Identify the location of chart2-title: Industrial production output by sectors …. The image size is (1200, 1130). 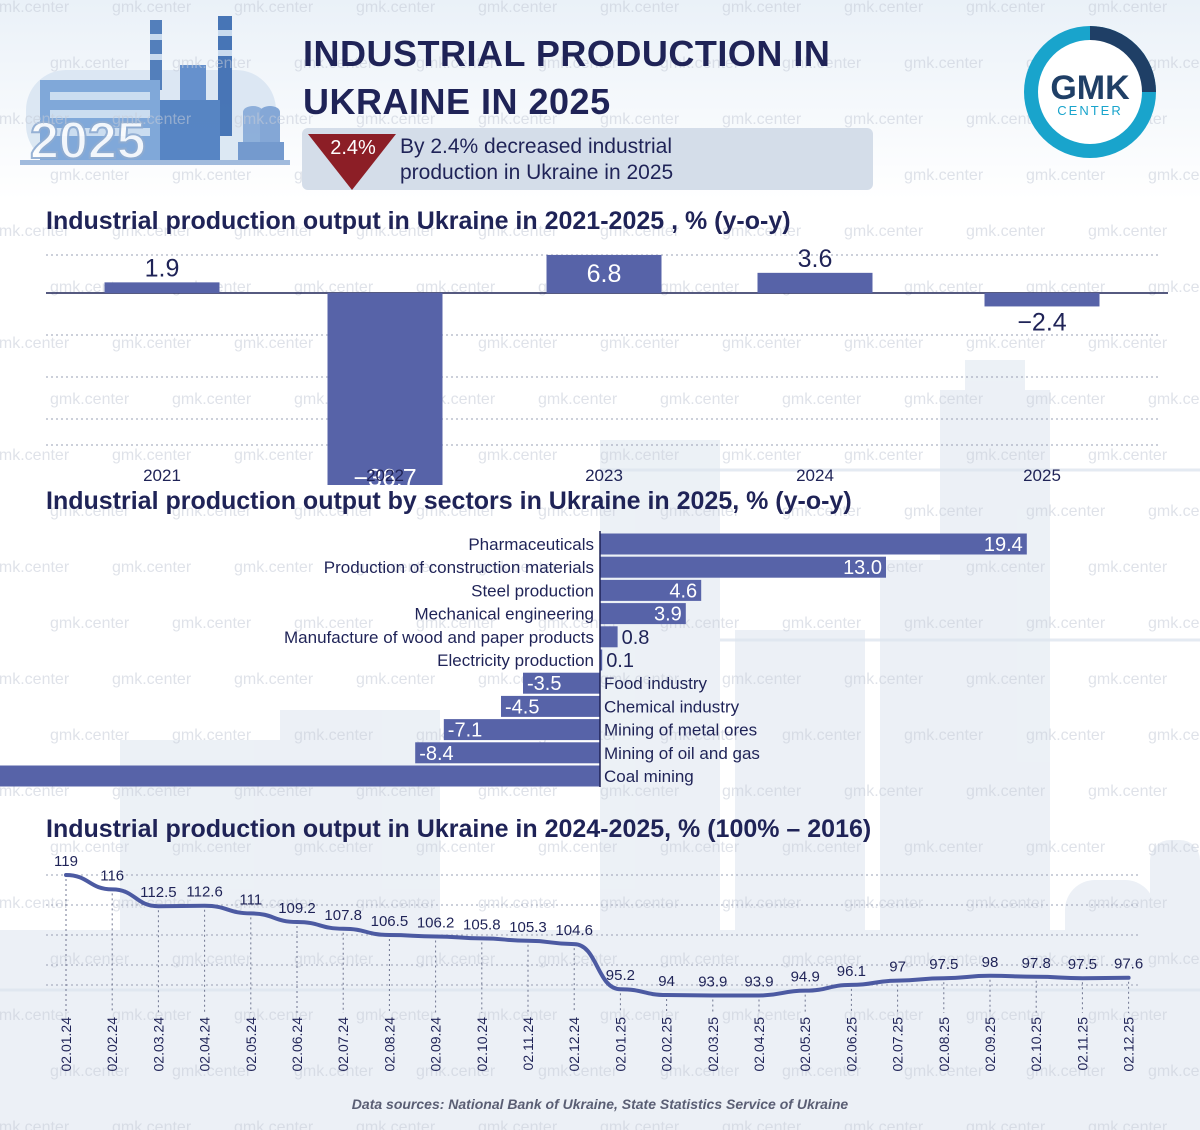
(449, 501).